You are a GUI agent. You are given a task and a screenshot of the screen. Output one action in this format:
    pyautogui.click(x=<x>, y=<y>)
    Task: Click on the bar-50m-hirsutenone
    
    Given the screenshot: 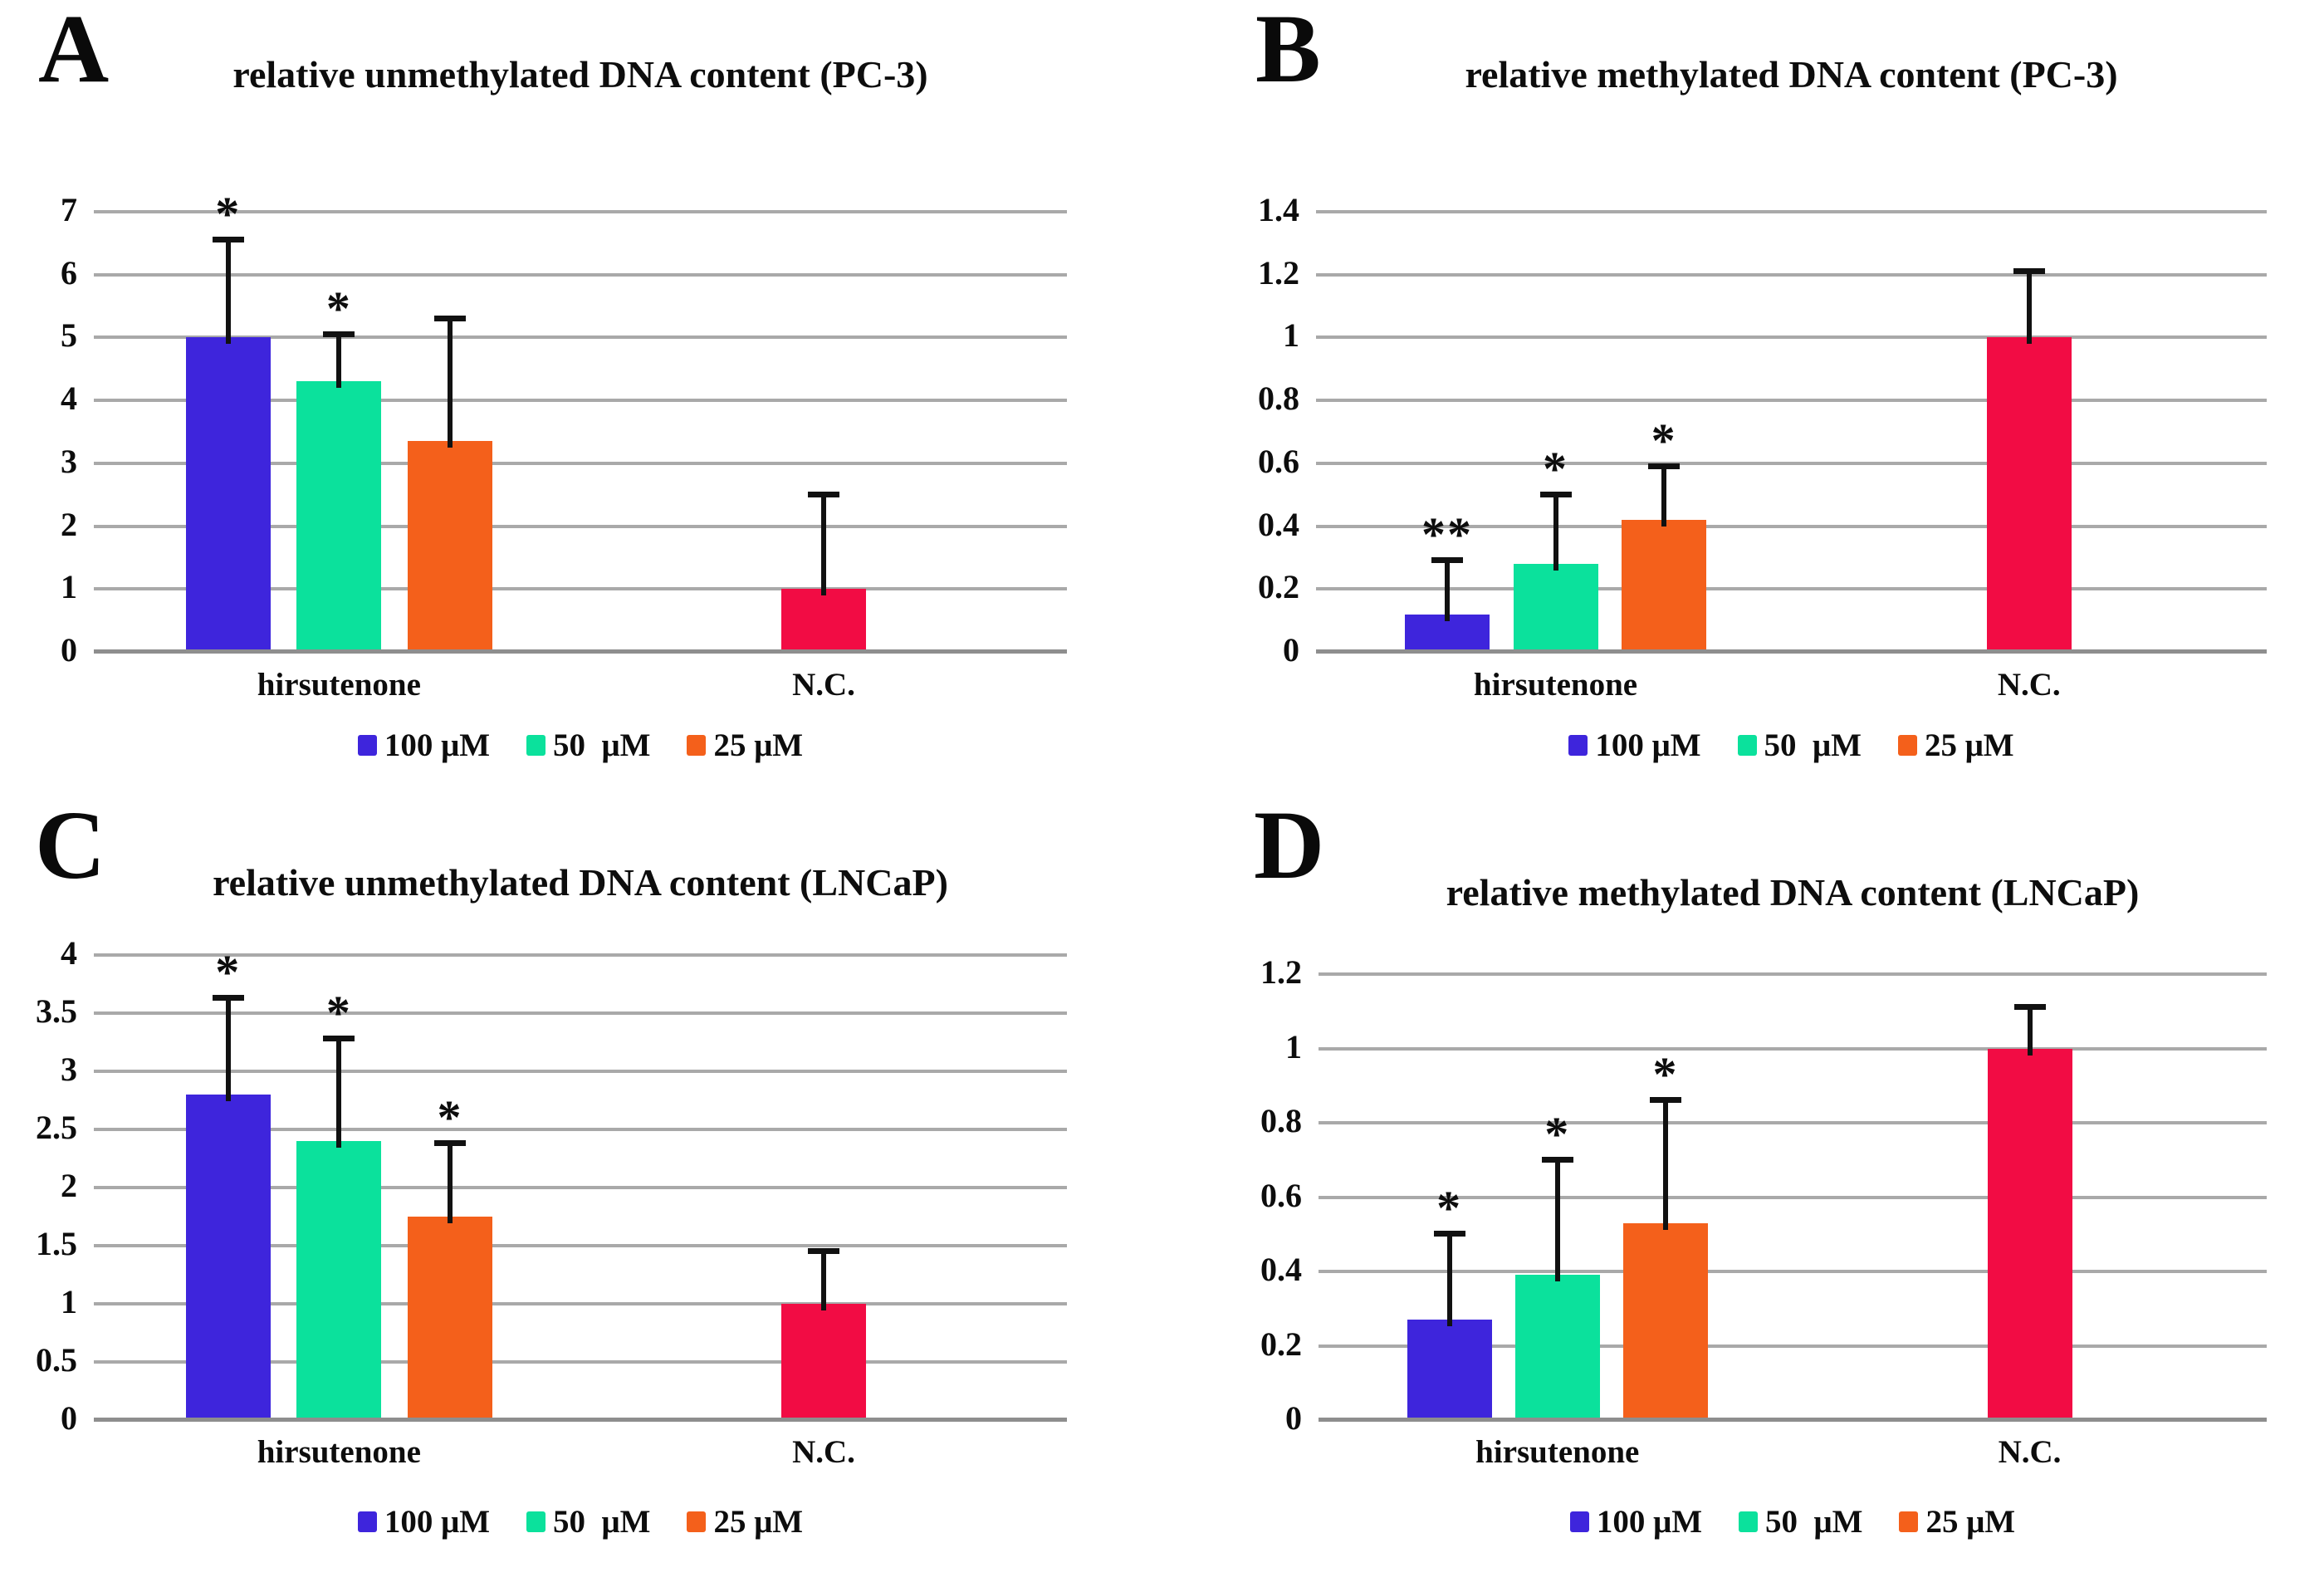 What is the action you would take?
    pyautogui.click(x=339, y=516)
    